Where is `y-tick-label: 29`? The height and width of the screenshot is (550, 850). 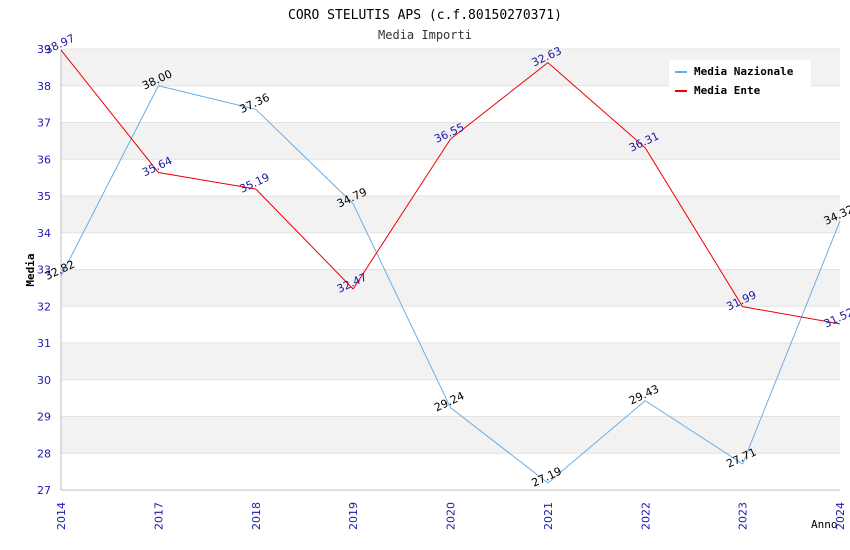
y-tick-label: 29 is located at coordinates (44, 417).